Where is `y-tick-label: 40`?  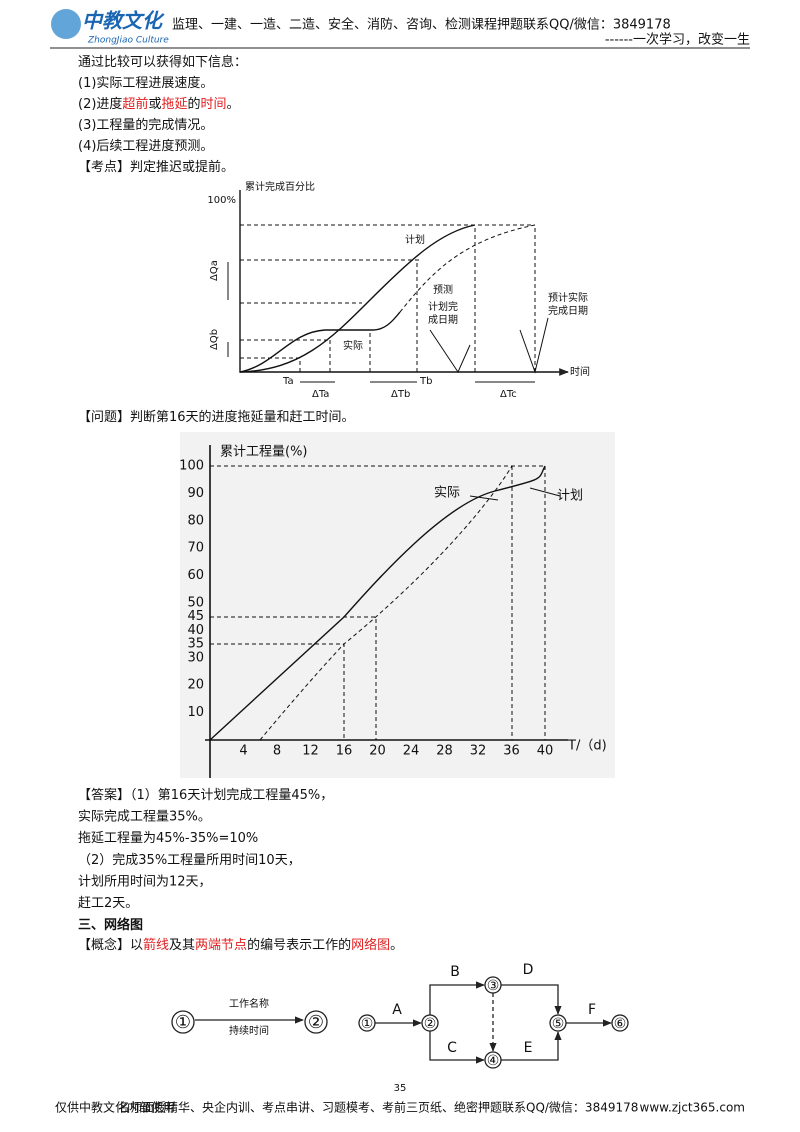 y-tick-label: 40 is located at coordinates (195, 630).